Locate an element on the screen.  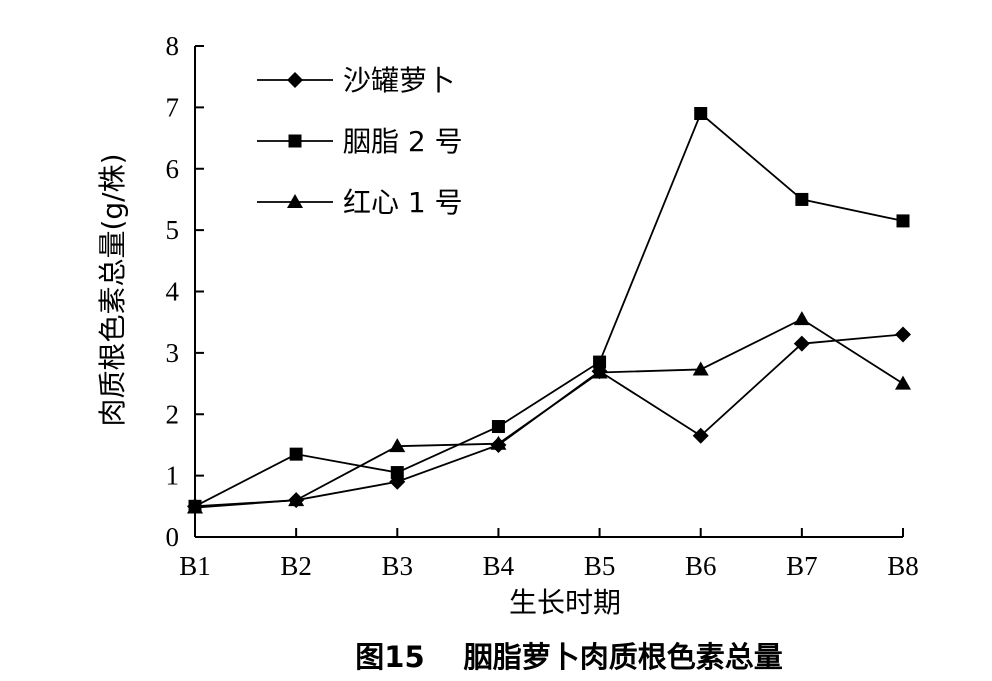
x-tick-label: B7 is located at coordinates (802, 566).